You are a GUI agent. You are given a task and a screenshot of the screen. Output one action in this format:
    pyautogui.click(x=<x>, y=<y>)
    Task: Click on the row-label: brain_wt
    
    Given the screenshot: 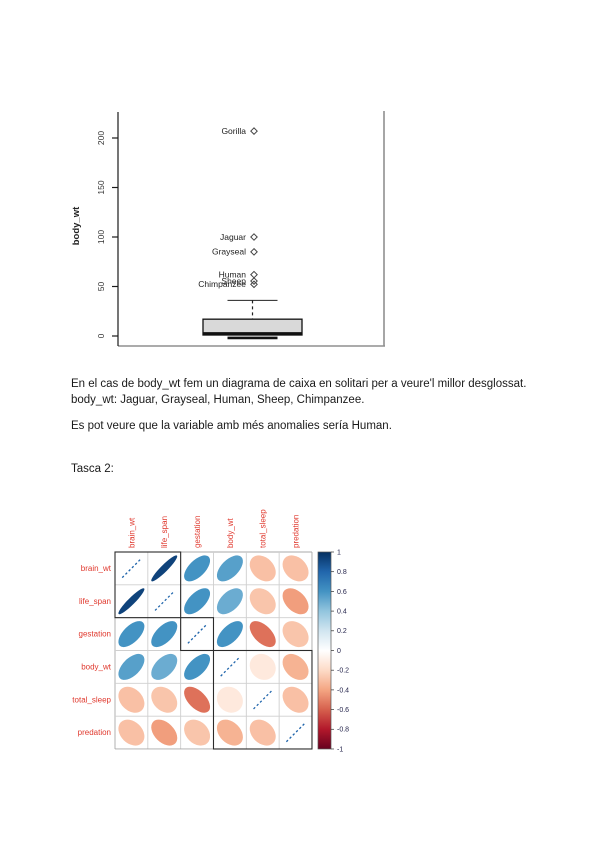 What is the action you would take?
    pyautogui.click(x=96, y=568)
    